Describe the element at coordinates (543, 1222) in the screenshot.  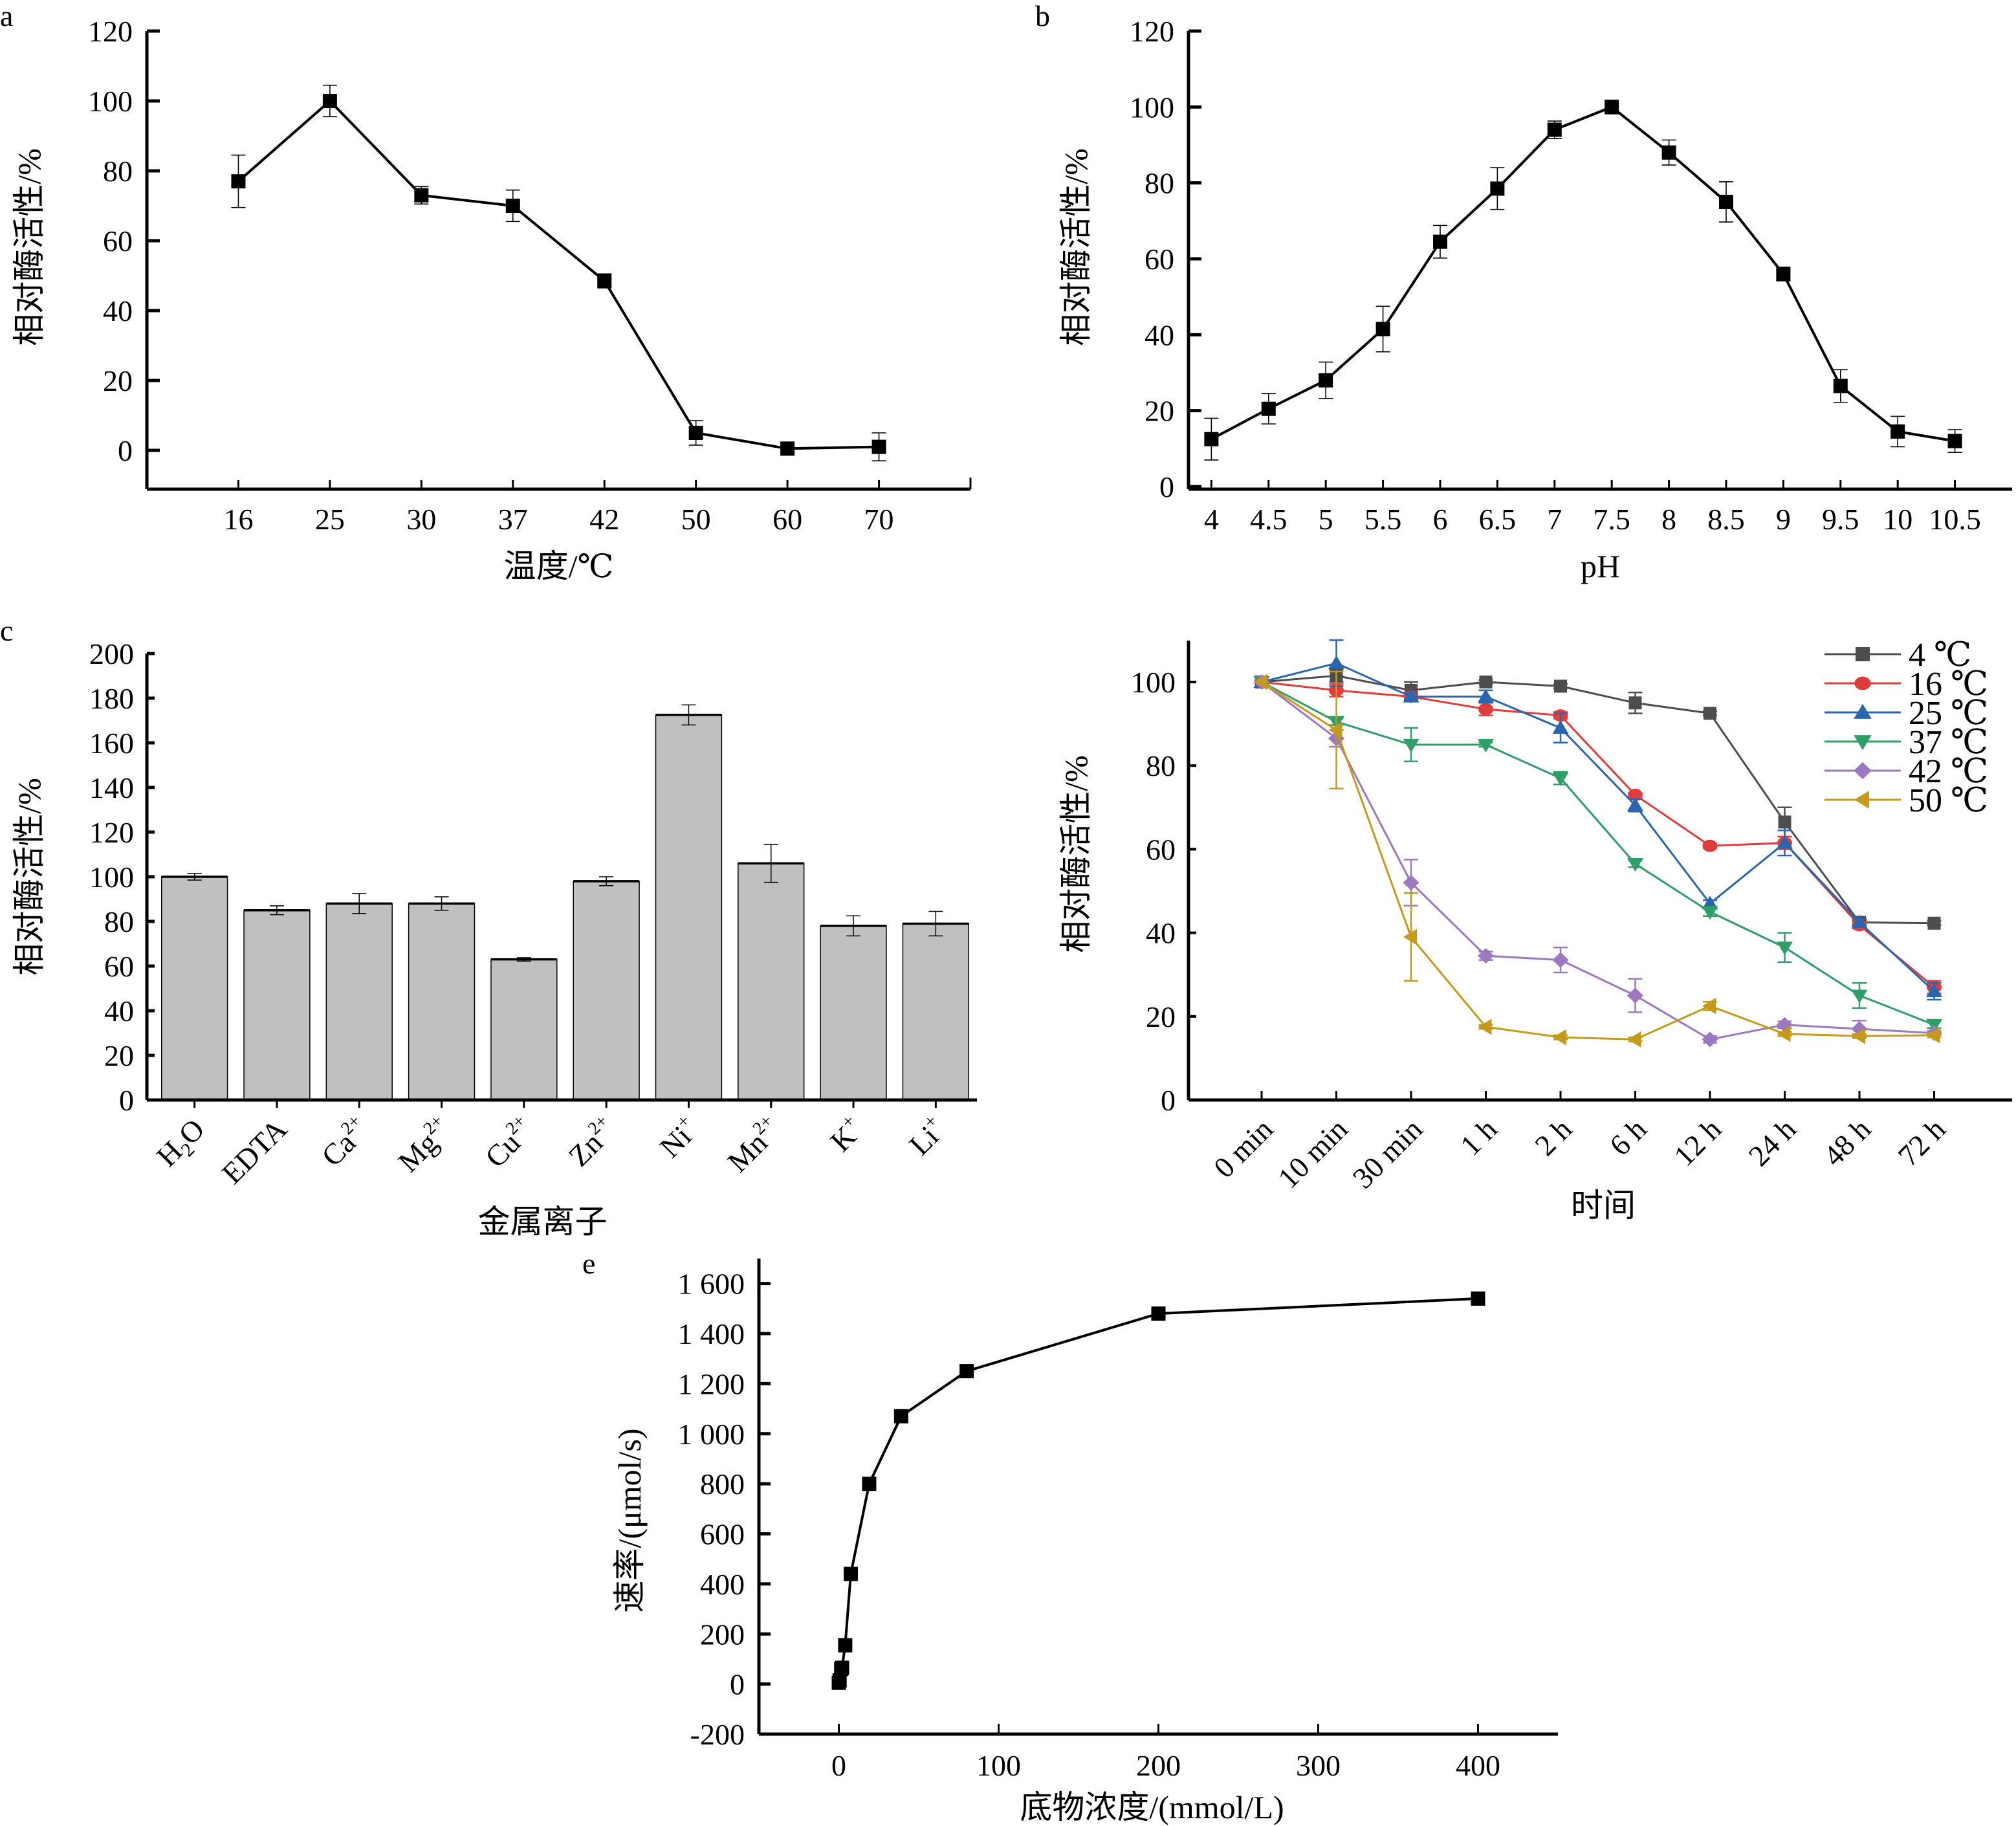
I see `x-axis-title: 金属离子` at that location.